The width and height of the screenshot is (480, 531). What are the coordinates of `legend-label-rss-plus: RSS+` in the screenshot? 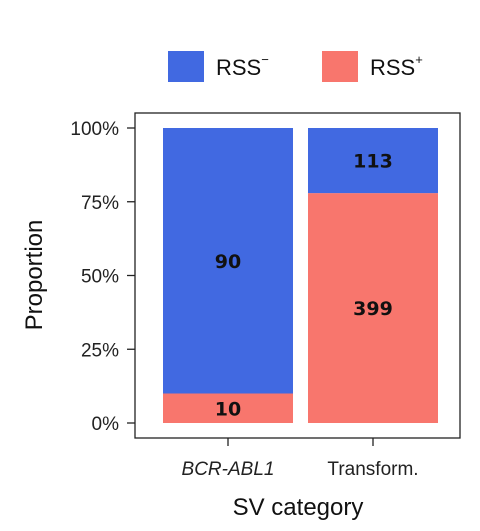 It's located at (396, 66).